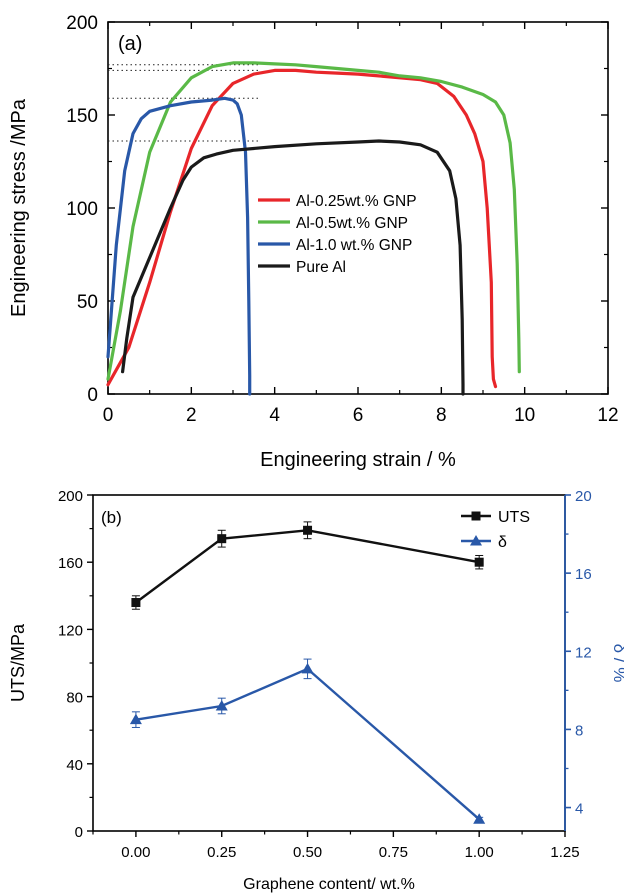  Describe the element at coordinates (329, 884) in the screenshot. I see `panel-b-x-axis-label: Graphene content/ wt.%` at that location.